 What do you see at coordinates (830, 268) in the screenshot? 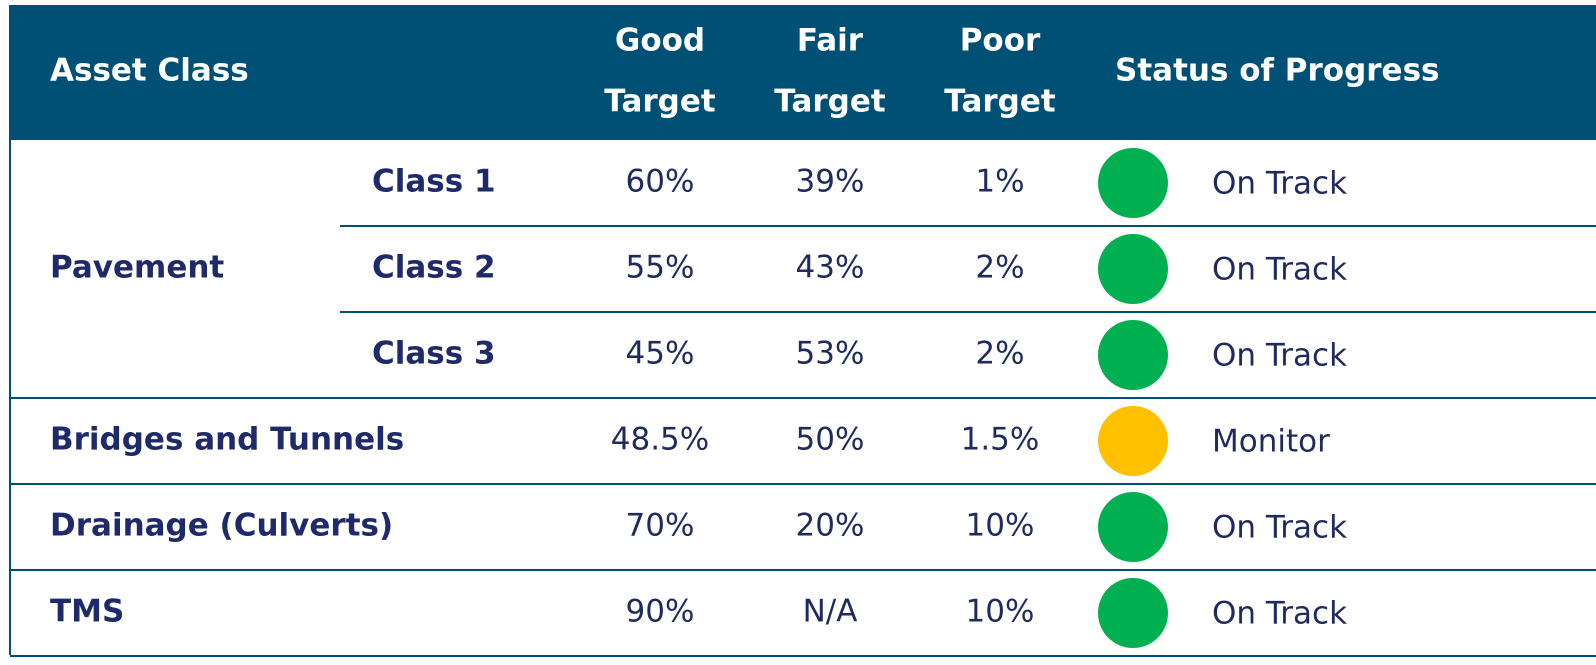
I see `cell: 43%` at bounding box center [830, 268].